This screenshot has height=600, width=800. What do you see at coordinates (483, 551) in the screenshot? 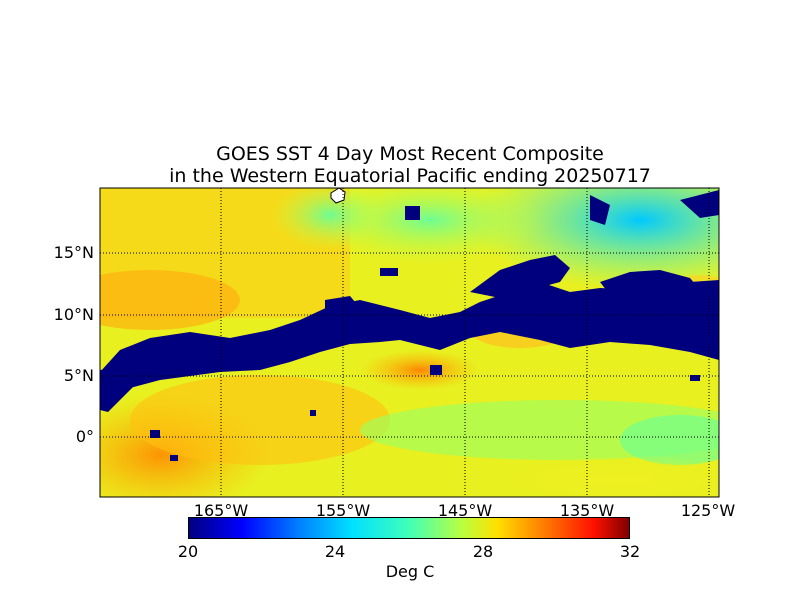
I see `colorbar-tick-28: 28` at bounding box center [483, 551].